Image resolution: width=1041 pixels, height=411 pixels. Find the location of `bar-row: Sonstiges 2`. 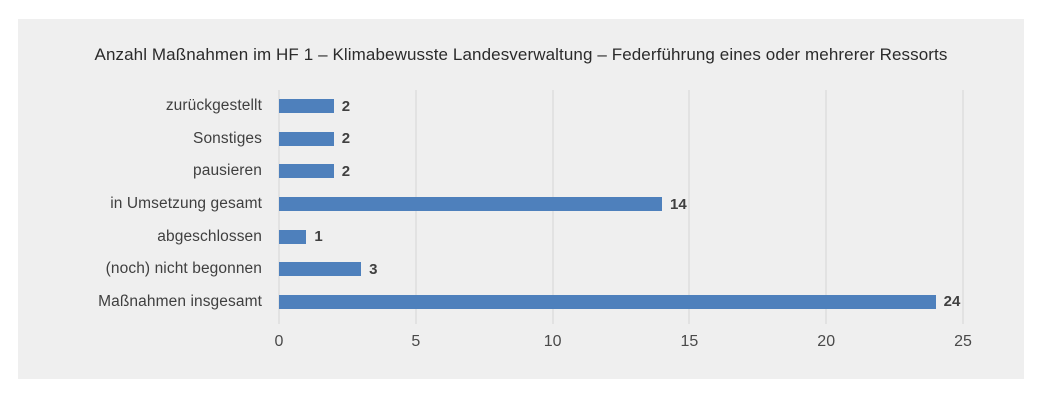

bar-row: Sonstiges 2 is located at coordinates (490, 139).